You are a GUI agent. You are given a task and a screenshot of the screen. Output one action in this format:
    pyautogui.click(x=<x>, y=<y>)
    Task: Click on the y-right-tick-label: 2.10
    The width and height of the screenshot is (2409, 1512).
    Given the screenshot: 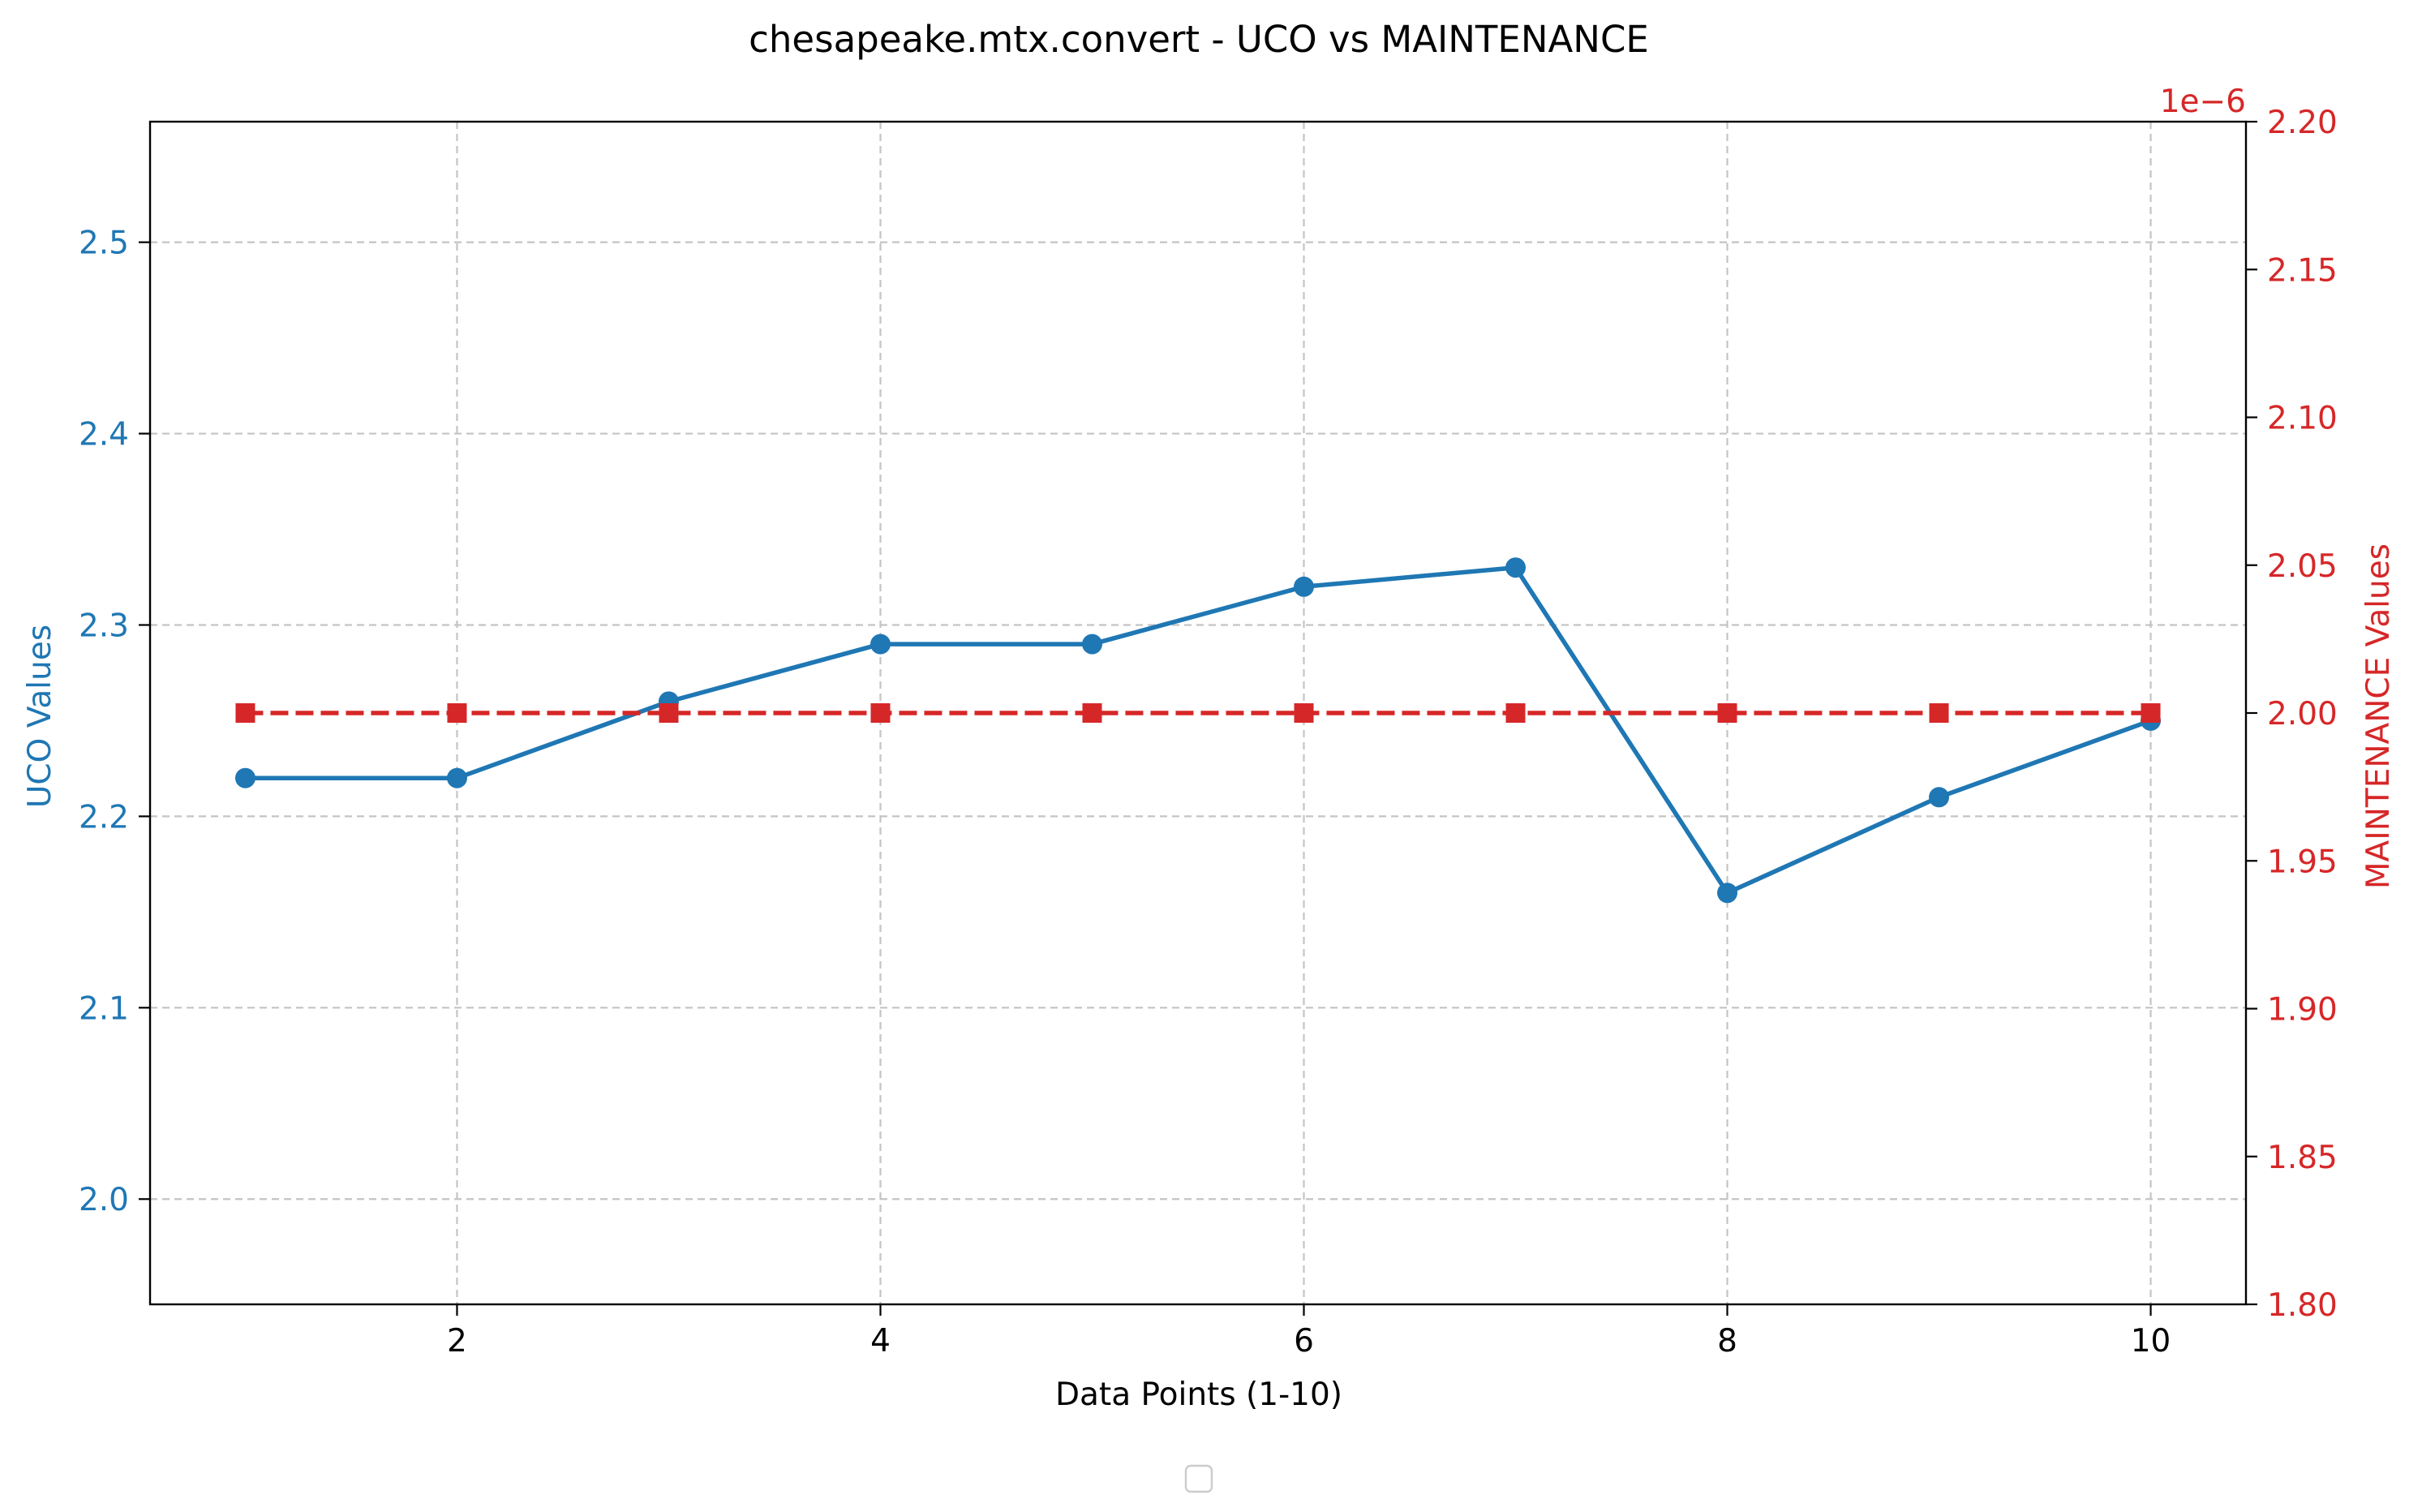 What is the action you would take?
    pyautogui.click(x=2303, y=419)
    